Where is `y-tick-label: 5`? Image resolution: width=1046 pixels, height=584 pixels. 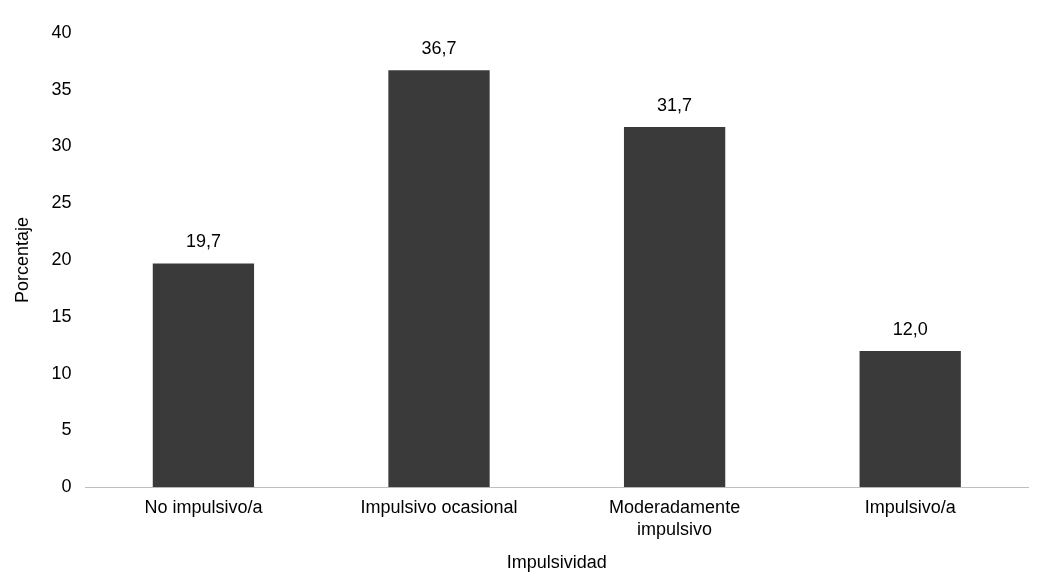
y-tick-label: 5 is located at coordinates (66, 429).